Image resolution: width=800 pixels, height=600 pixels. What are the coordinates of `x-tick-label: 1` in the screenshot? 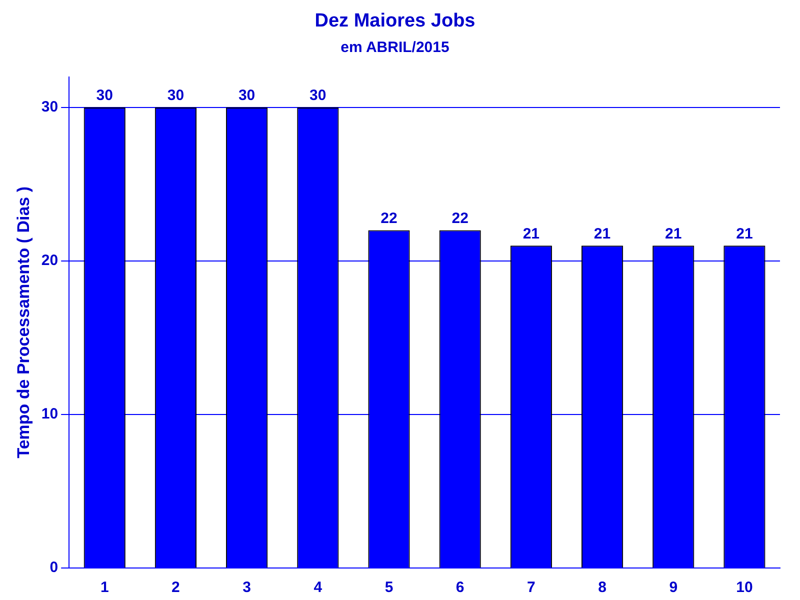 It's located at (104, 587).